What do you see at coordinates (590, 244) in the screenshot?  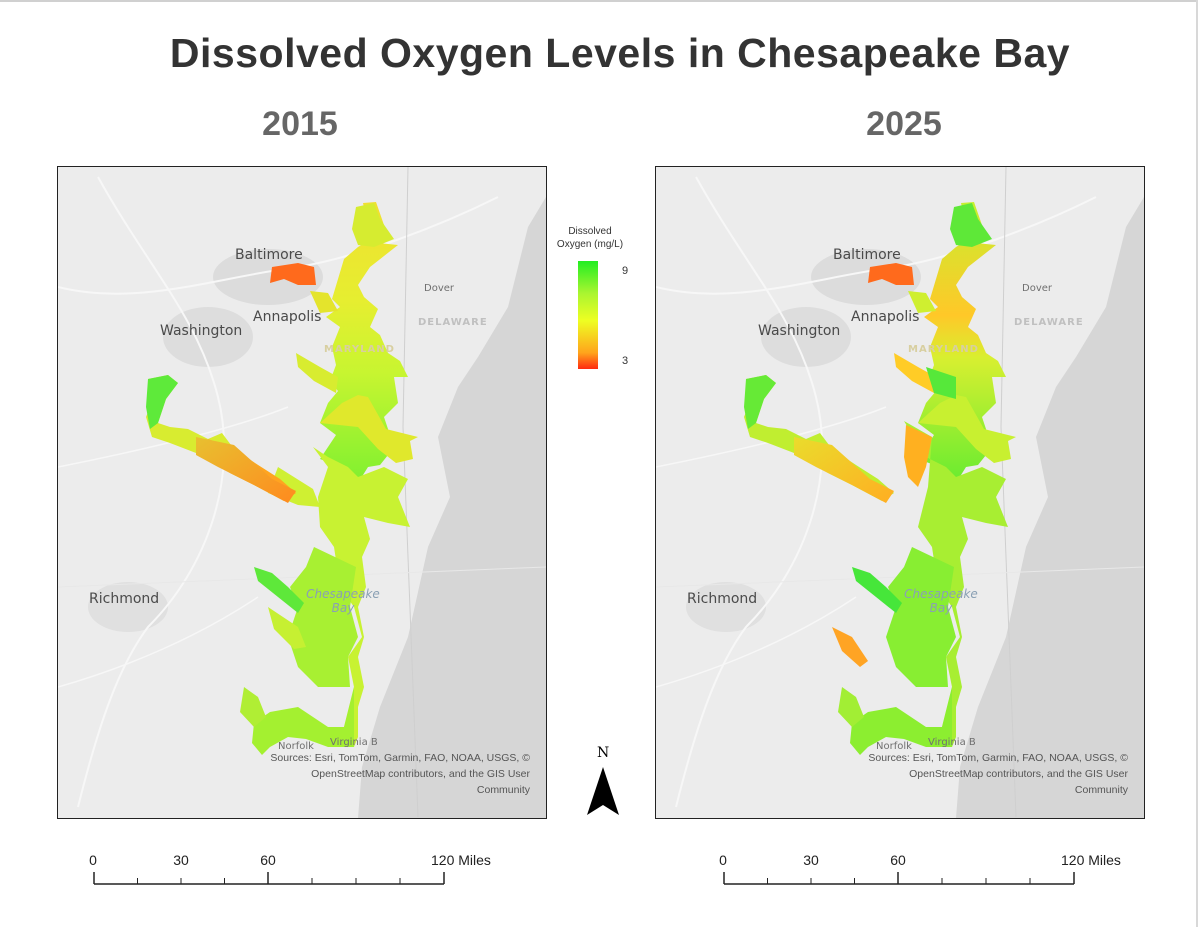 I see `legend-title-line2: Oxygen (mg/L)` at bounding box center [590, 244].